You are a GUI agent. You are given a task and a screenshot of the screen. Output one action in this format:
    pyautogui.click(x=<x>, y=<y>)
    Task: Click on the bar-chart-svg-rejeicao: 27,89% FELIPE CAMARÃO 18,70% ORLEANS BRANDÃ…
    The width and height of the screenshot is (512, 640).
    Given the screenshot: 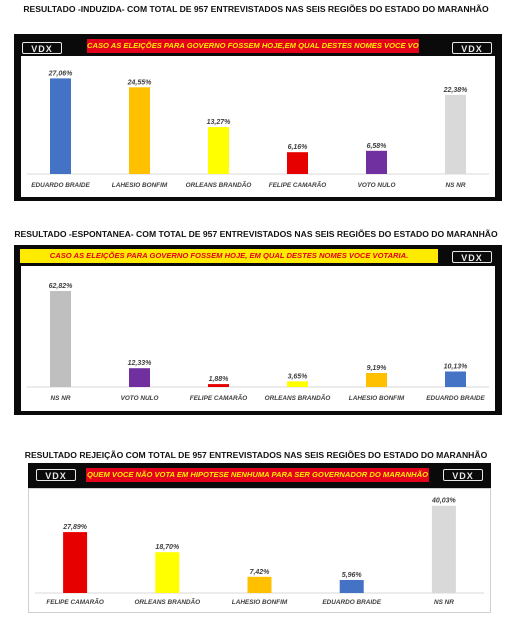 What is the action you would take?
    pyautogui.click(x=259, y=552)
    